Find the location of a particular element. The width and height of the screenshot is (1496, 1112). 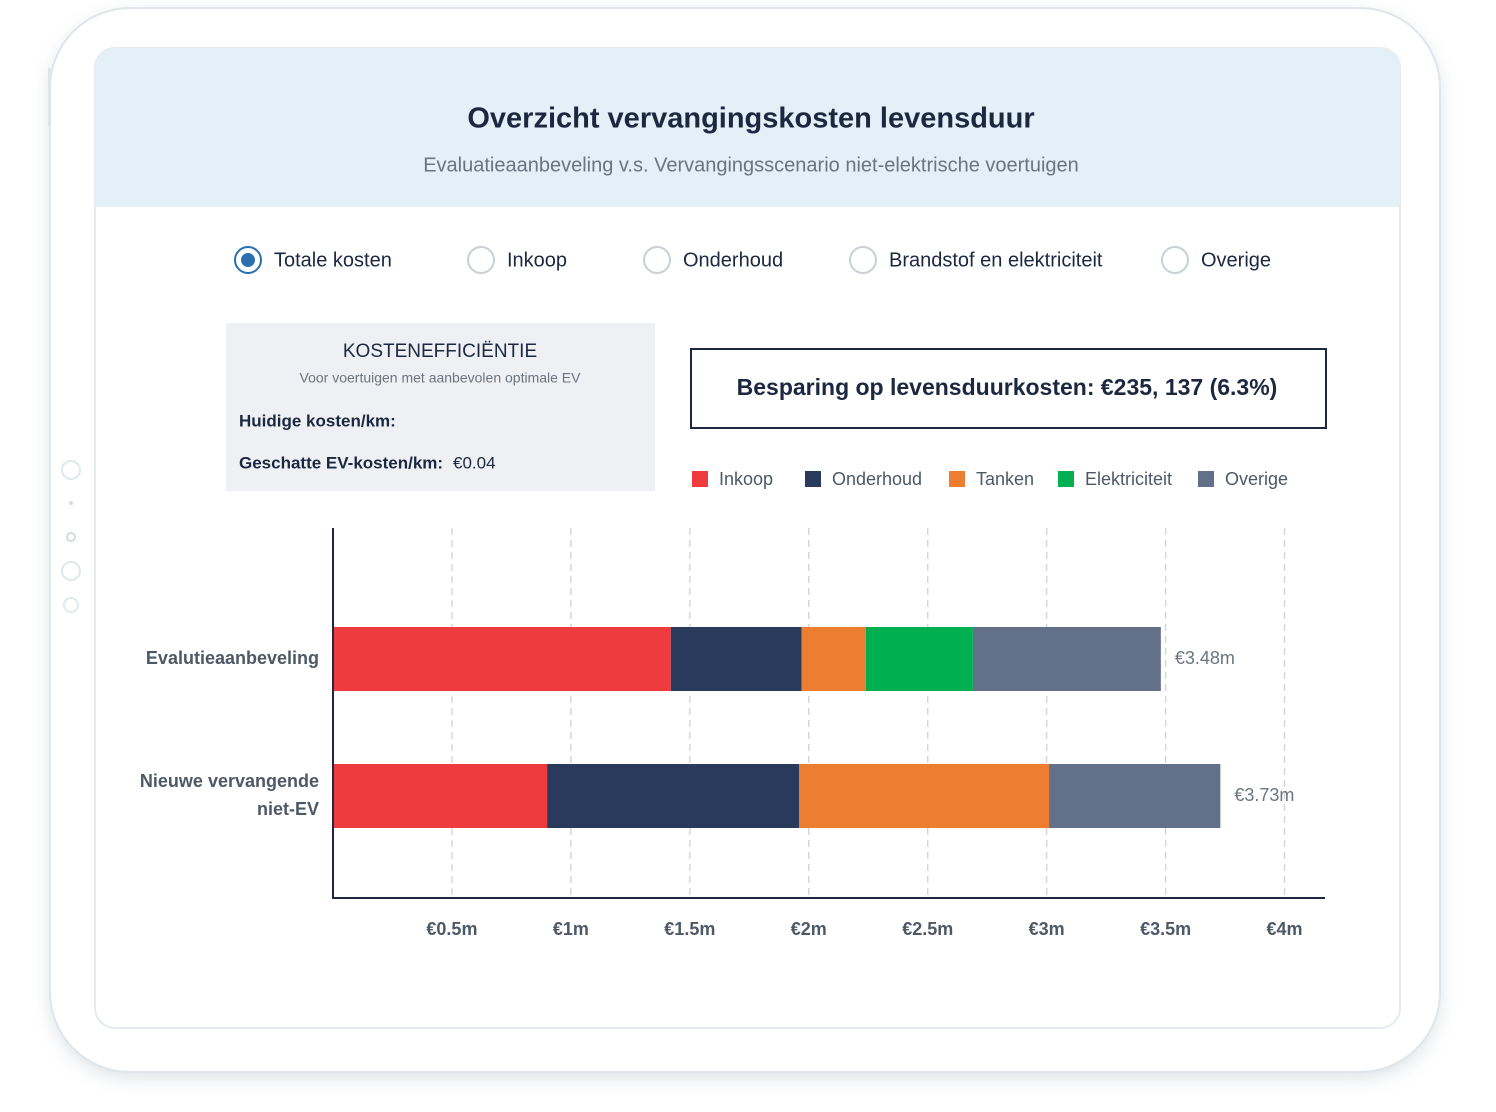

ev-cost-label: Geschatte EV-kosten/km: is located at coordinates (341, 462).